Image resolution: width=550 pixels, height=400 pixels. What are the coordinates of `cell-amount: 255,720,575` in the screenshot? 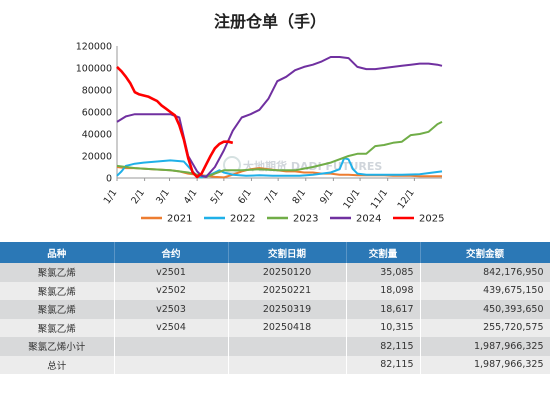 It's located at (485, 327).